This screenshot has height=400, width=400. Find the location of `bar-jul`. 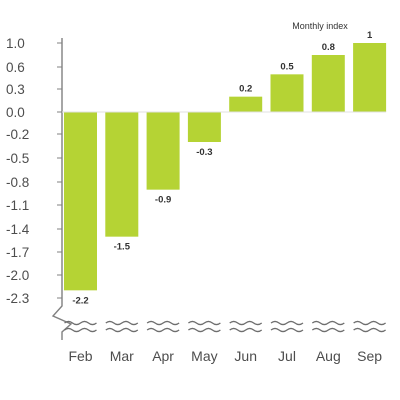

bar-jul is located at coordinates (287, 93).